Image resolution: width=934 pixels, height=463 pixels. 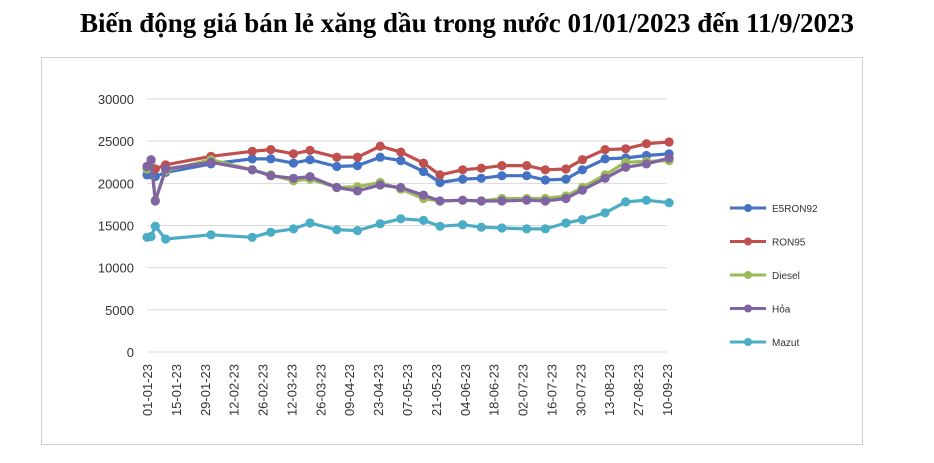 I want to click on x-tick-label: 23-04-23, so click(x=378, y=390).